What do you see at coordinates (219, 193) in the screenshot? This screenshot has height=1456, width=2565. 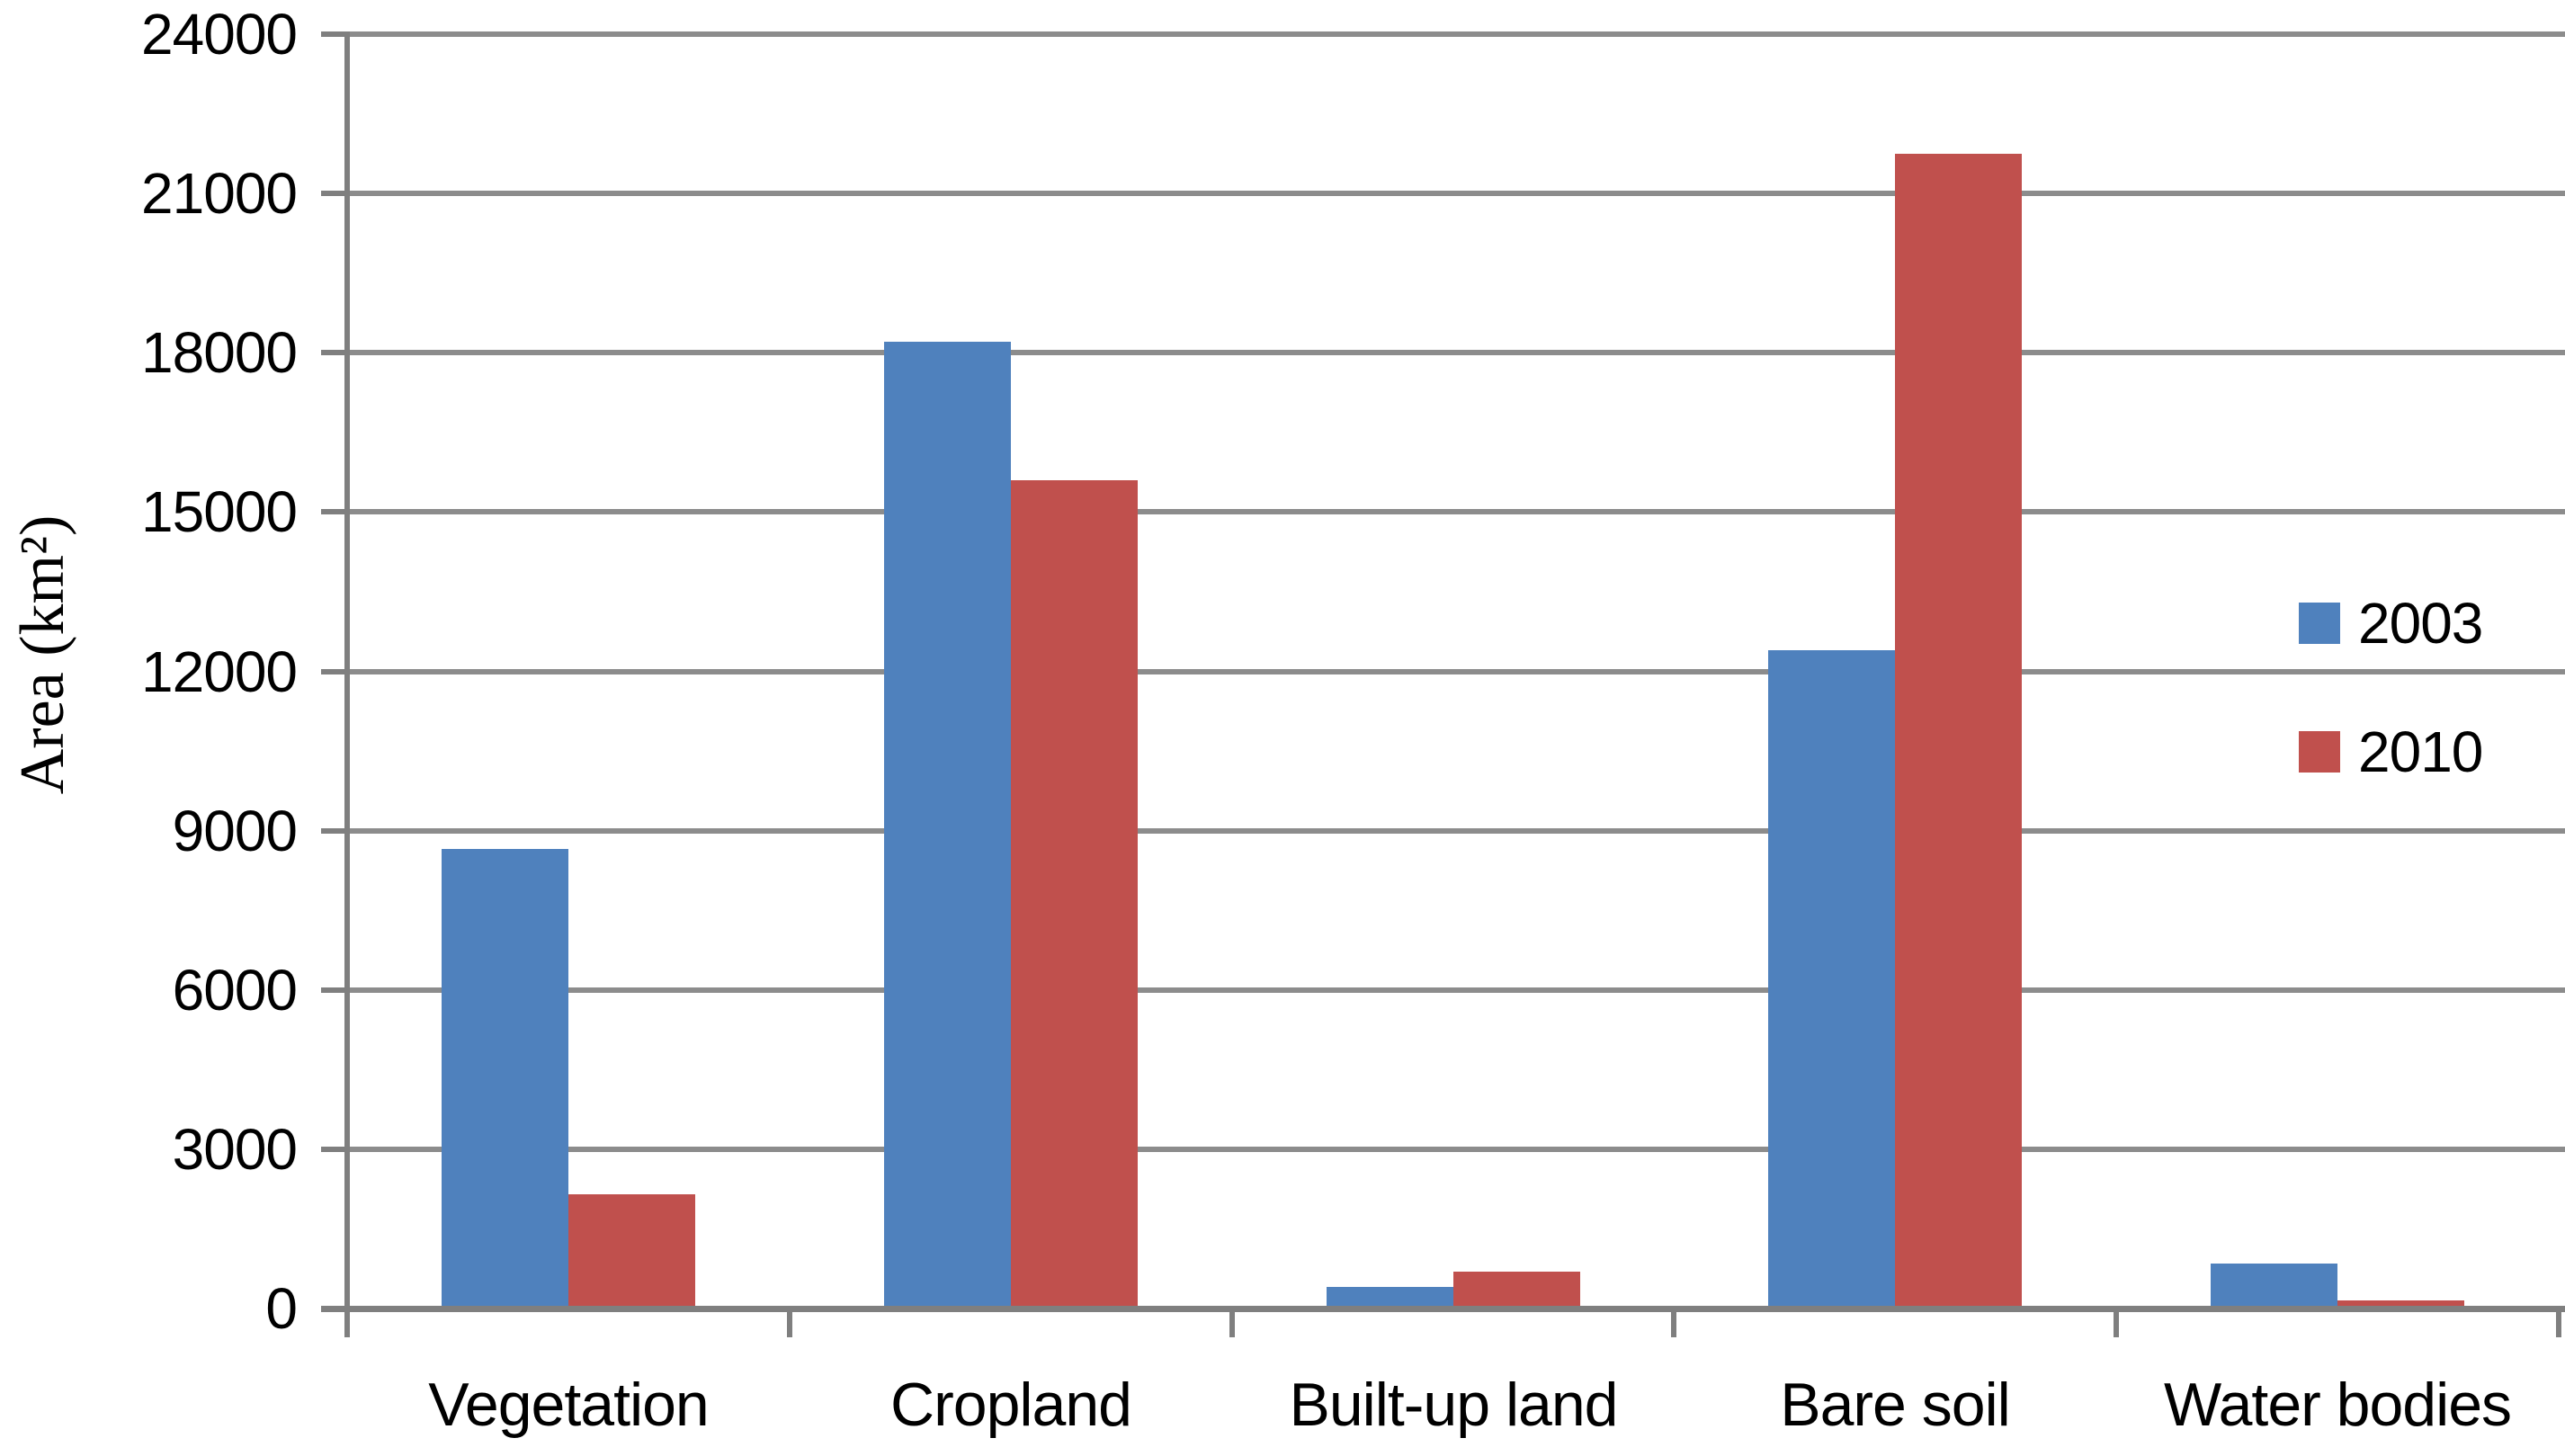 I see `y-tick-label-21000: 21000` at bounding box center [219, 193].